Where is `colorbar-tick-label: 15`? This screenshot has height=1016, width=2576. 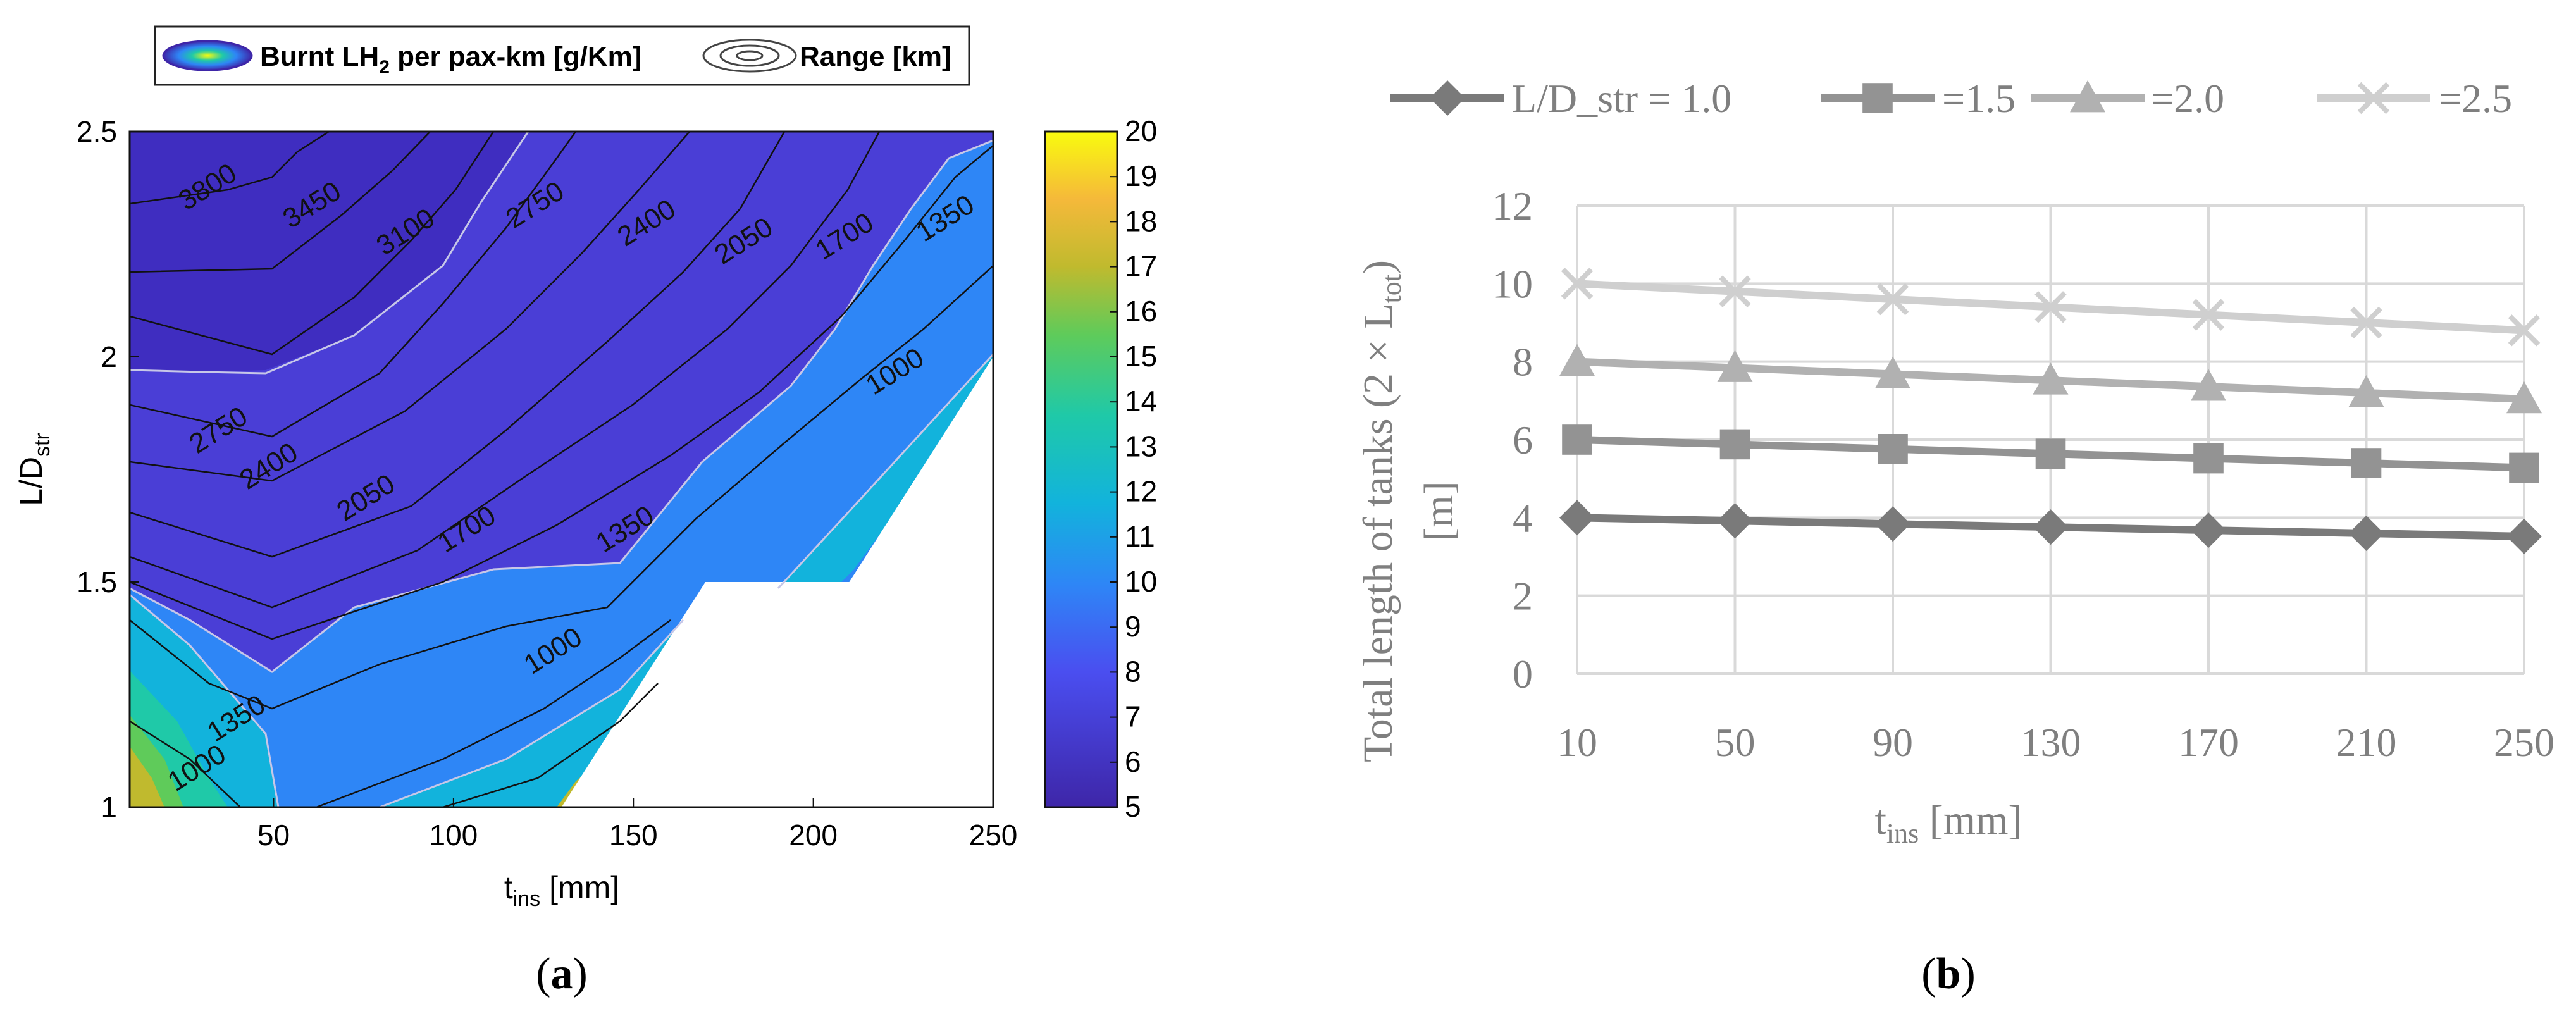 colorbar-tick-label: 15 is located at coordinates (1141, 356).